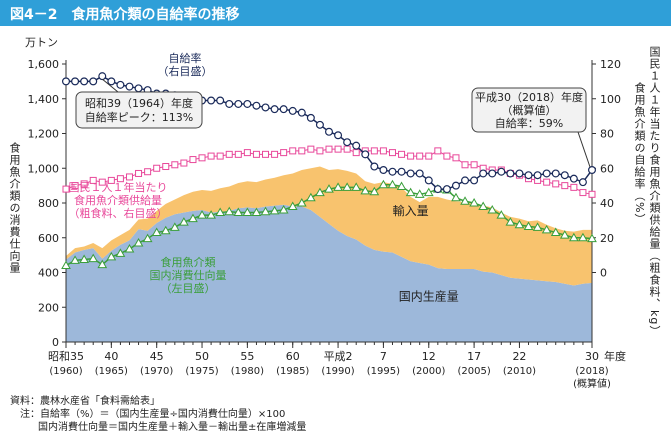 This screenshot has width=671, height=433. What do you see at coordinates (55, 342) in the screenshot?
I see `left-tick-label: 0` at bounding box center [55, 342].